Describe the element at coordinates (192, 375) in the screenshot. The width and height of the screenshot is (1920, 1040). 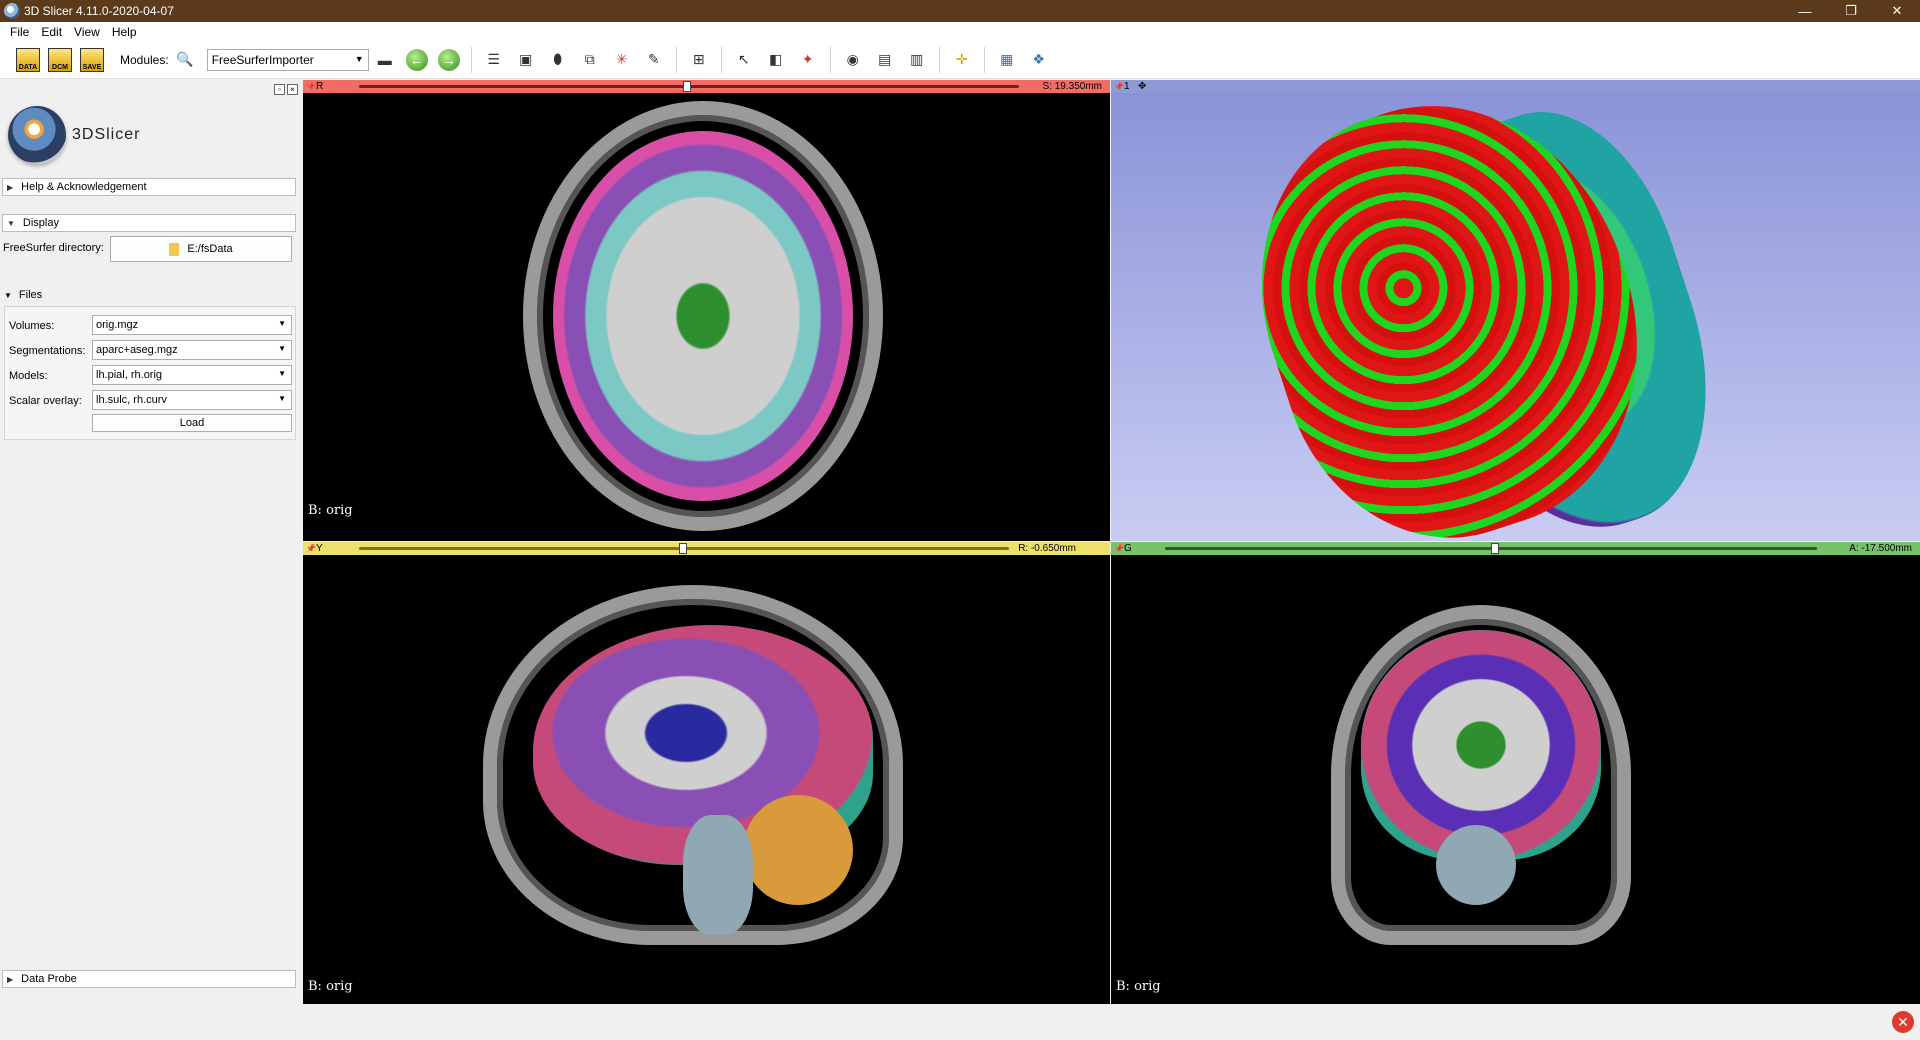
I see `models-combo: lh.pial, rh.orig ▼` at that location.